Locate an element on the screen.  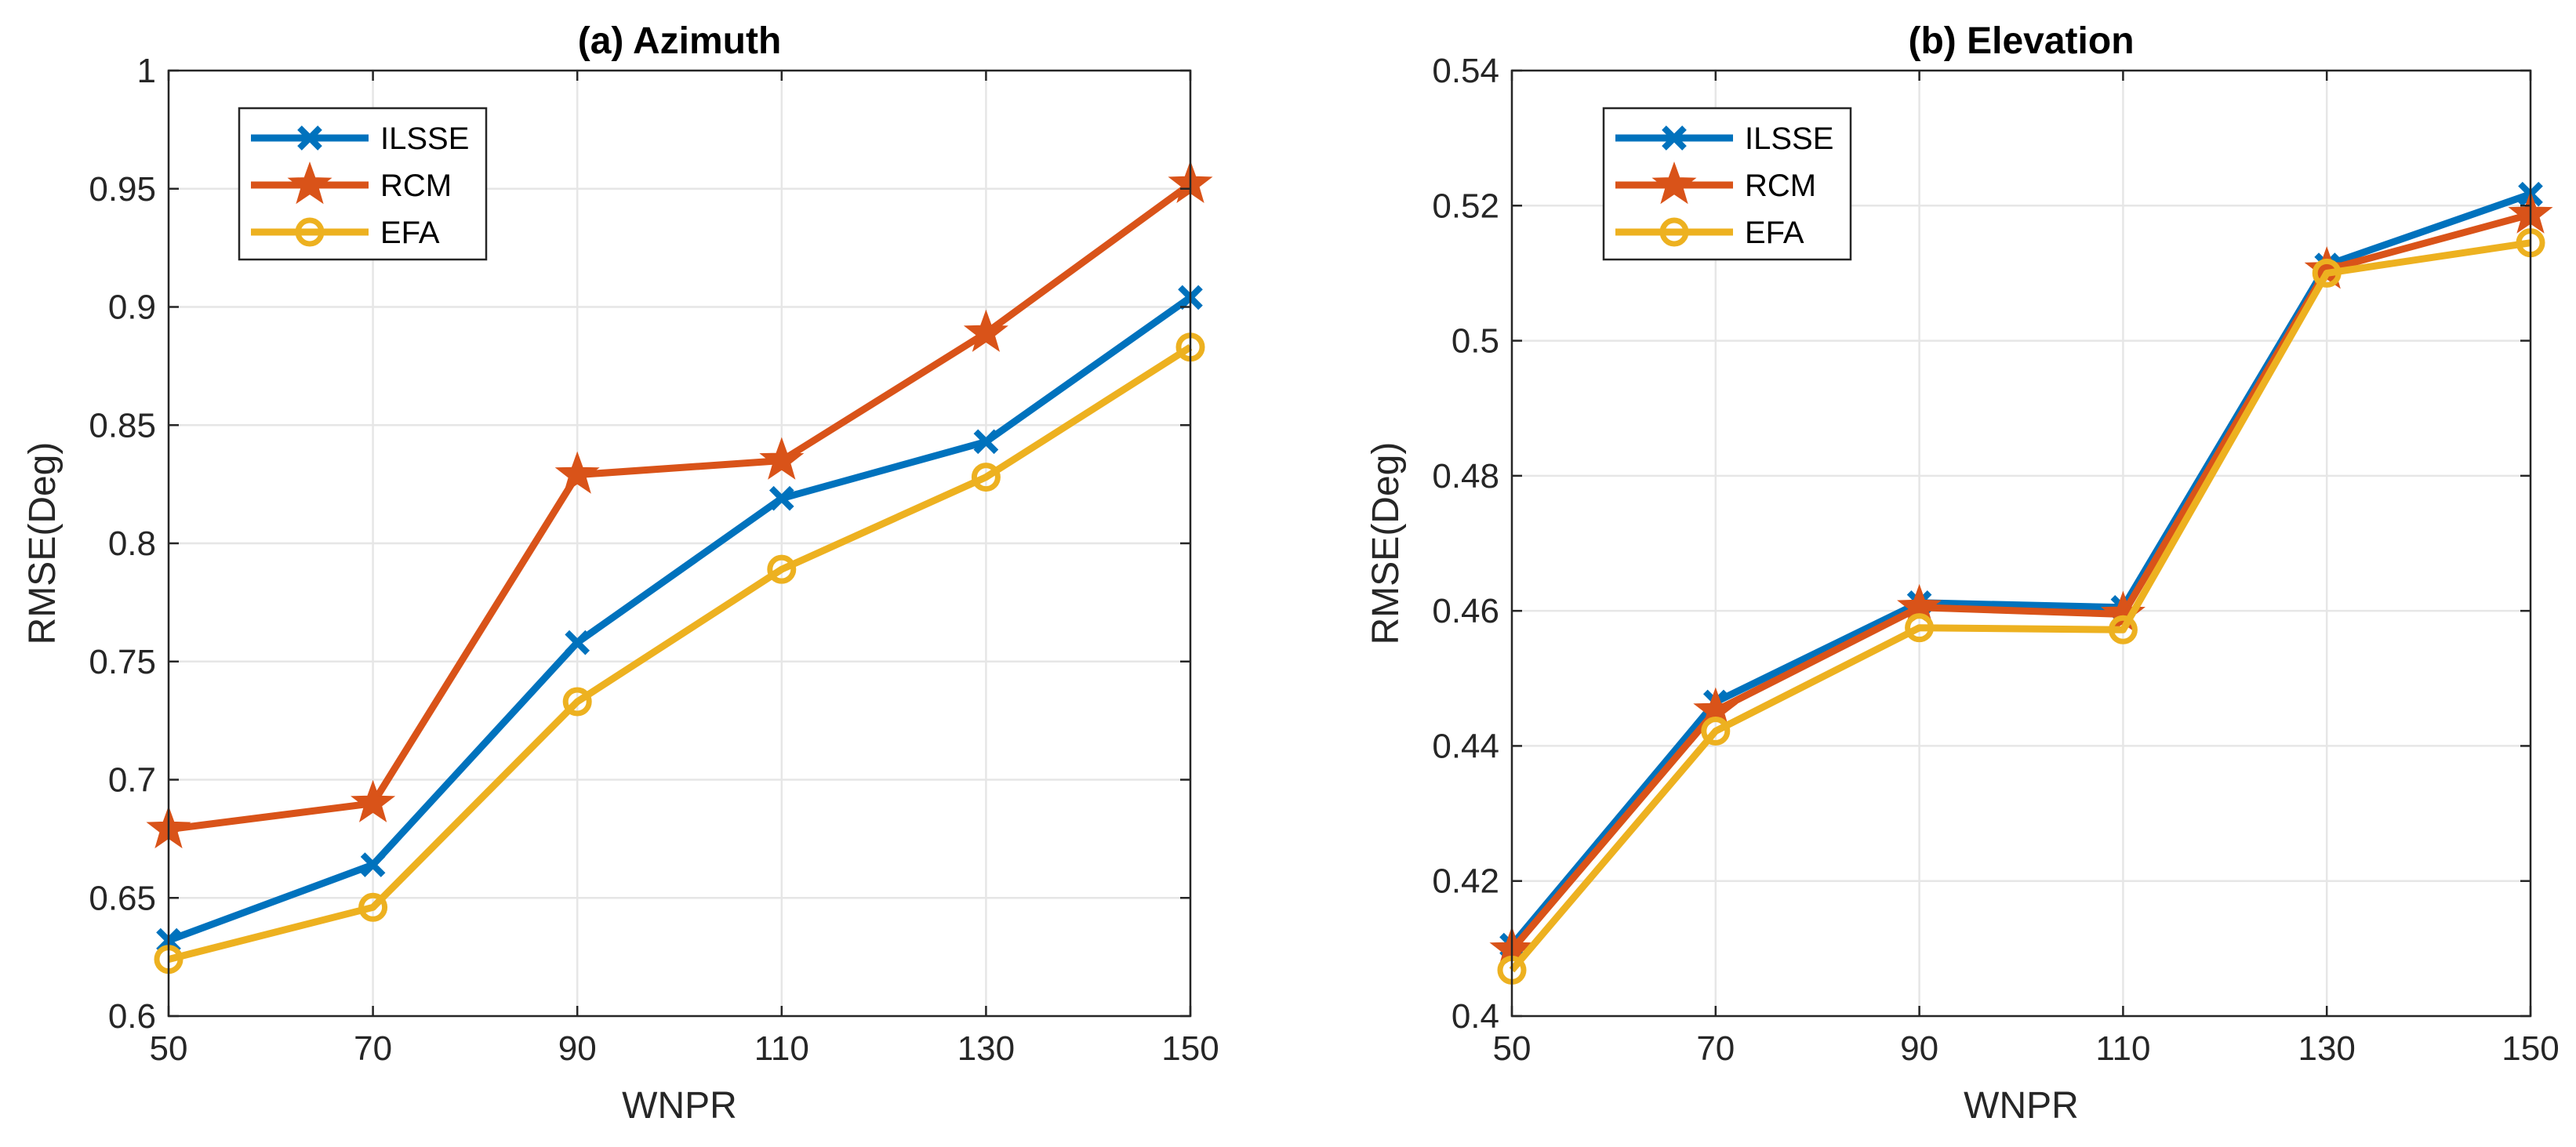
y-tick-label: 0.48 is located at coordinates (1465, 476).